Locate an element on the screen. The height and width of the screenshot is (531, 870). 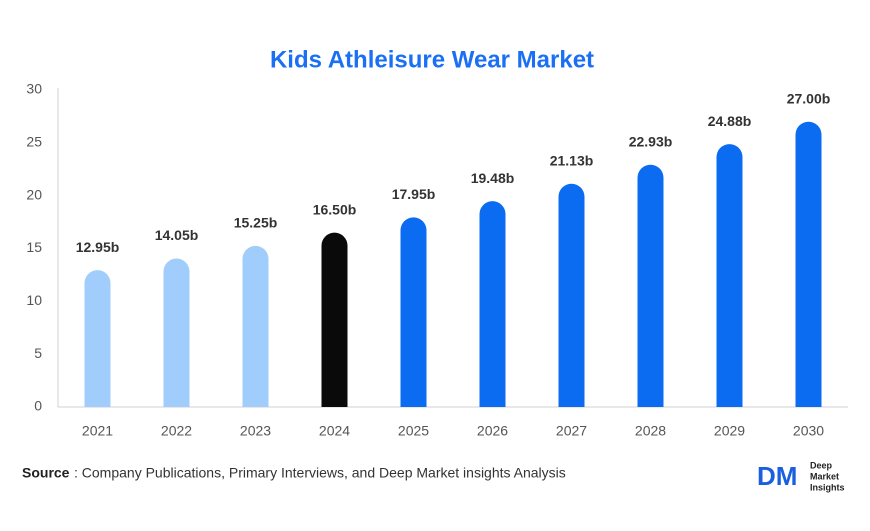
logo-mark: DM is located at coordinates (777, 476).